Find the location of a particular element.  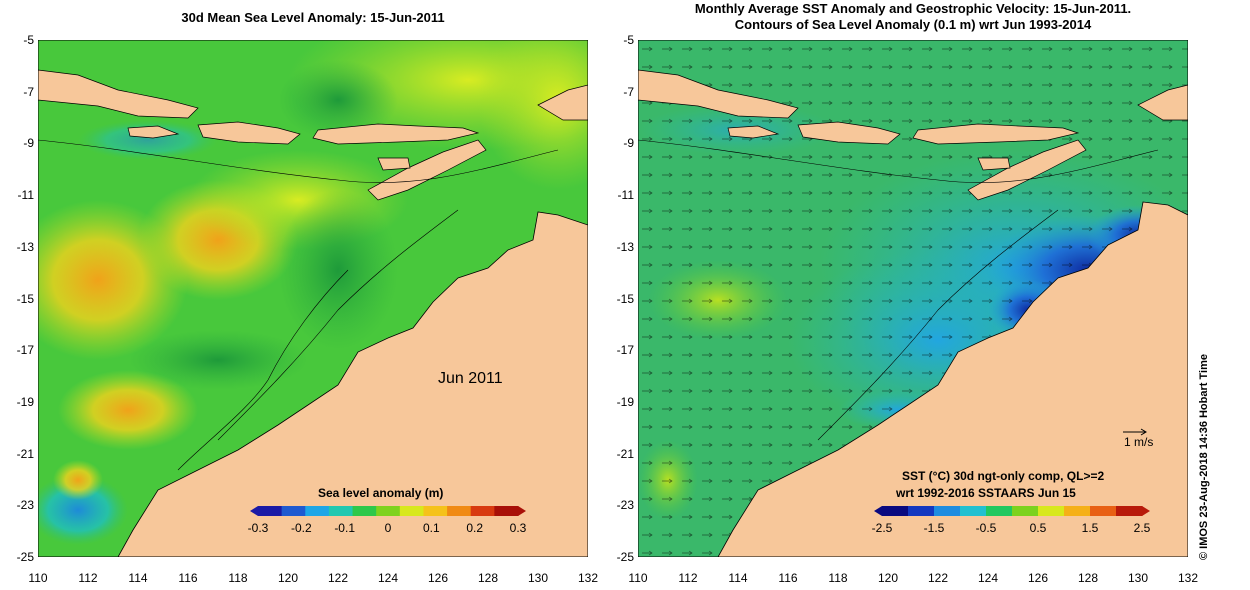

colorbar-tick-label: 0.2 is located at coordinates (474, 528).